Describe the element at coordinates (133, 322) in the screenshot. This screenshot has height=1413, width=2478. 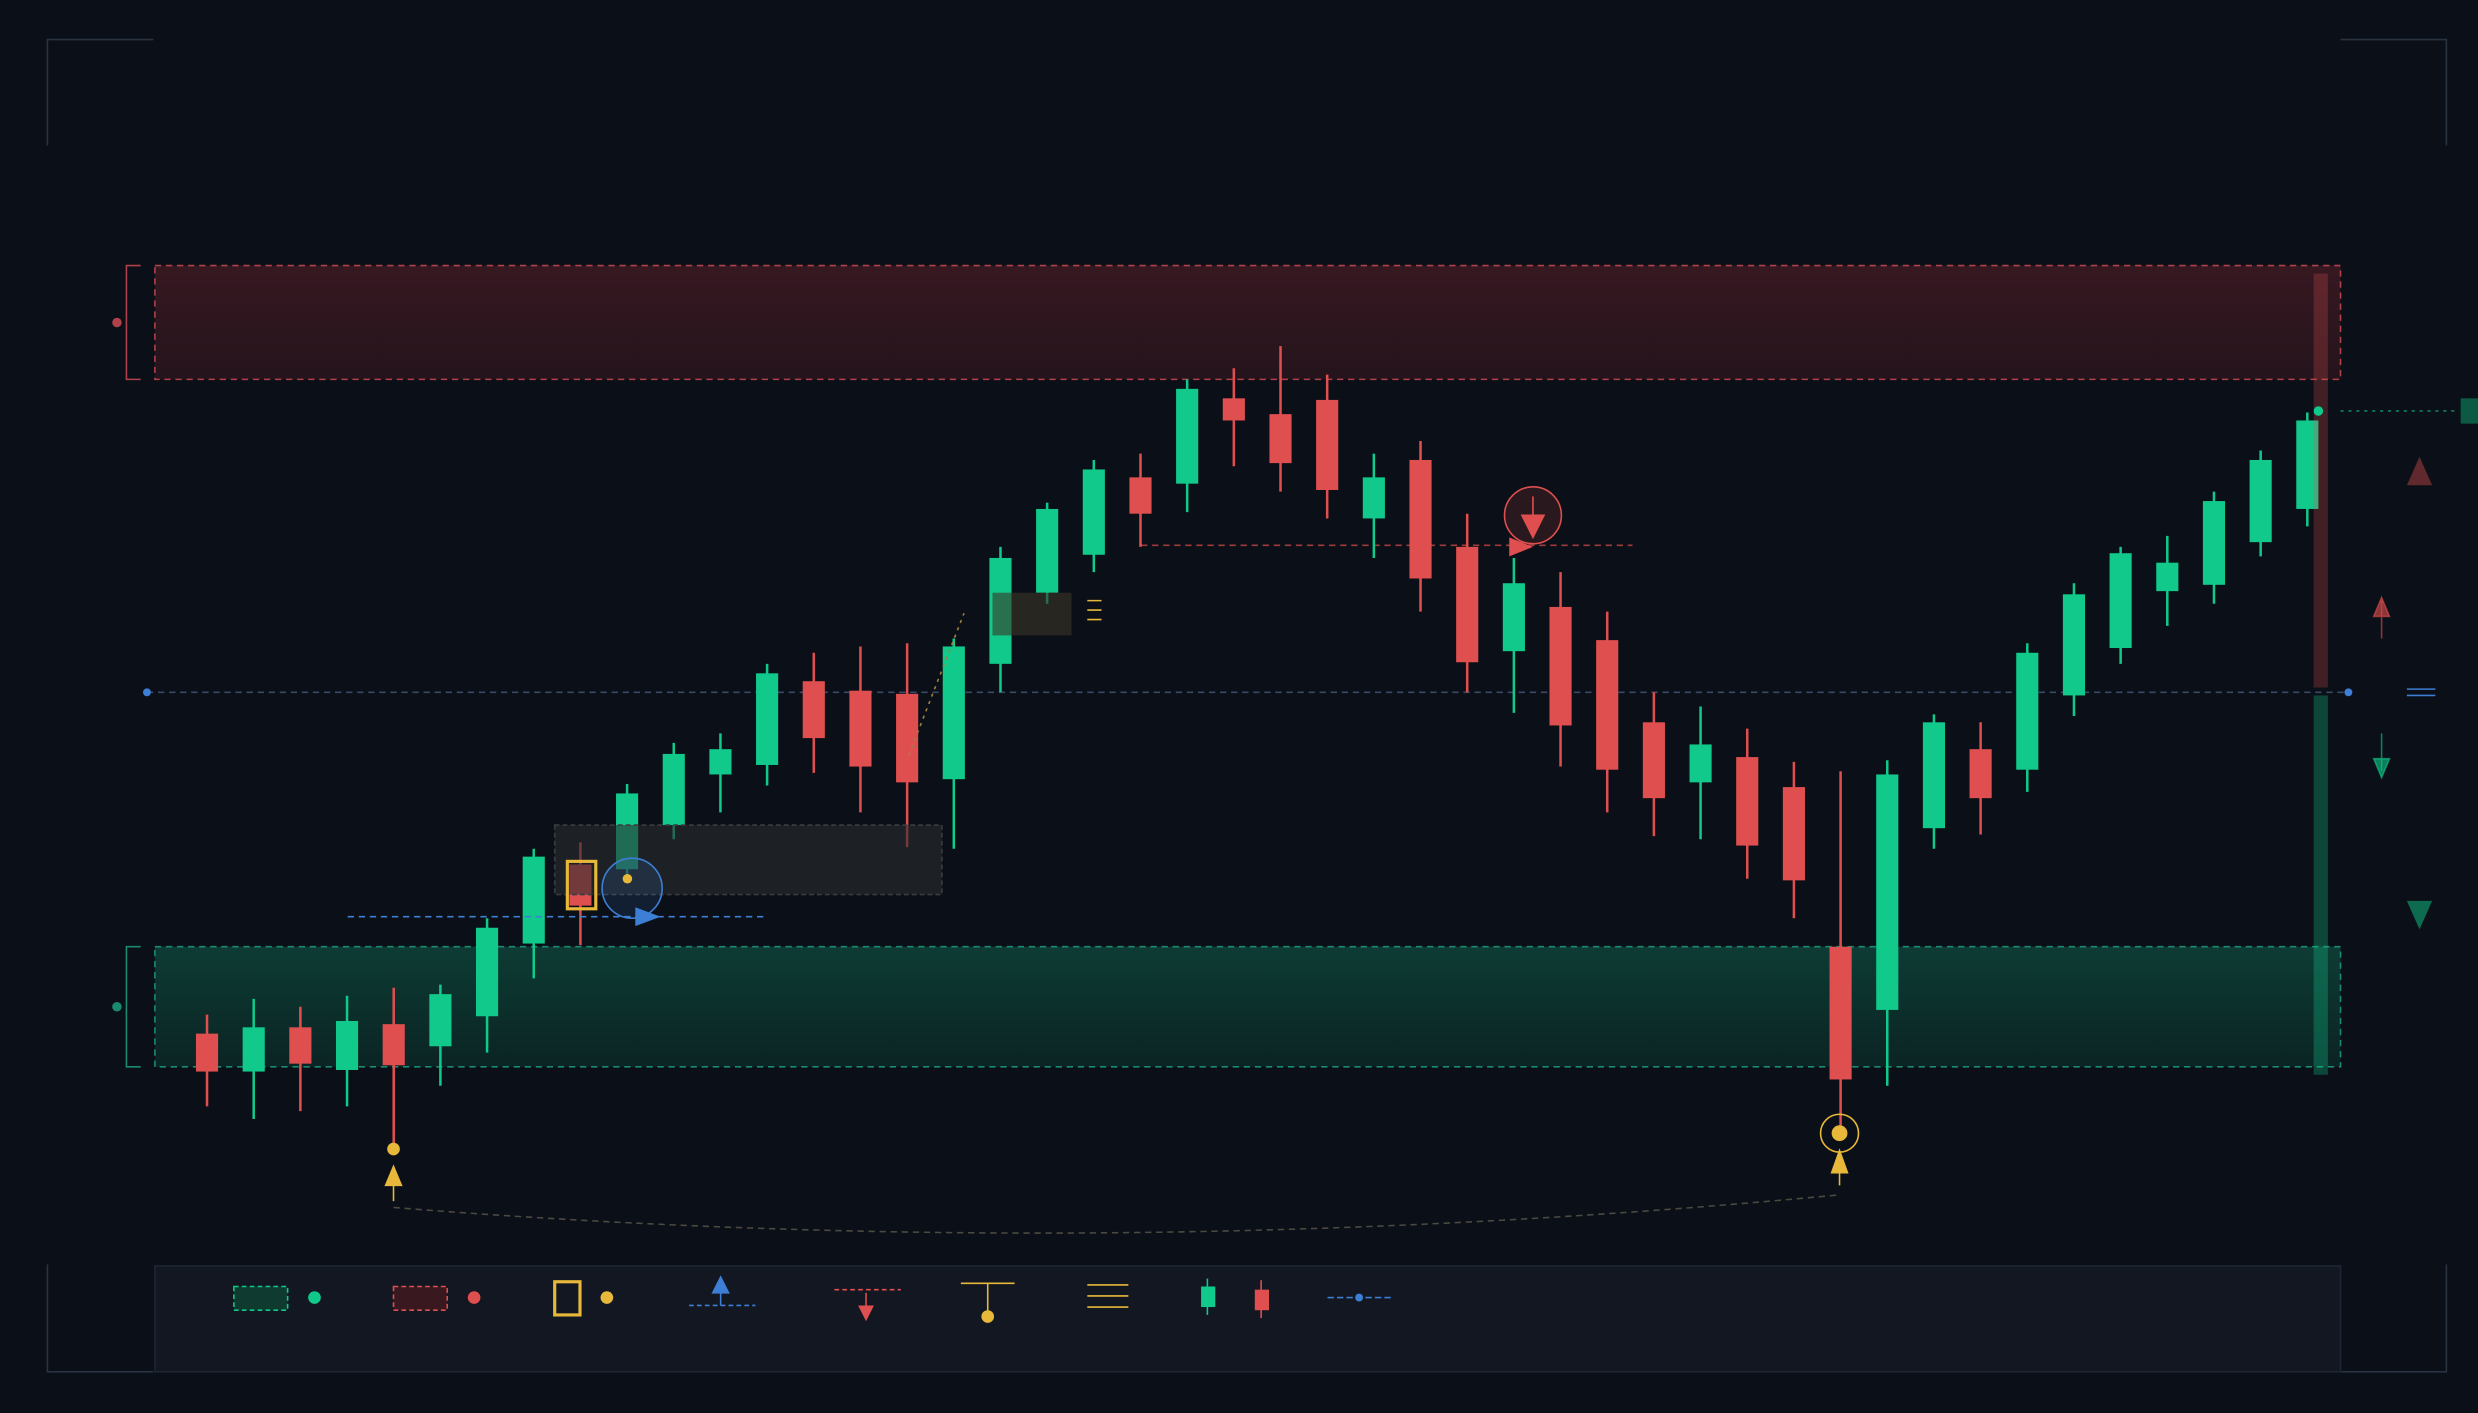
I see `resistance-zone-bracket` at that location.